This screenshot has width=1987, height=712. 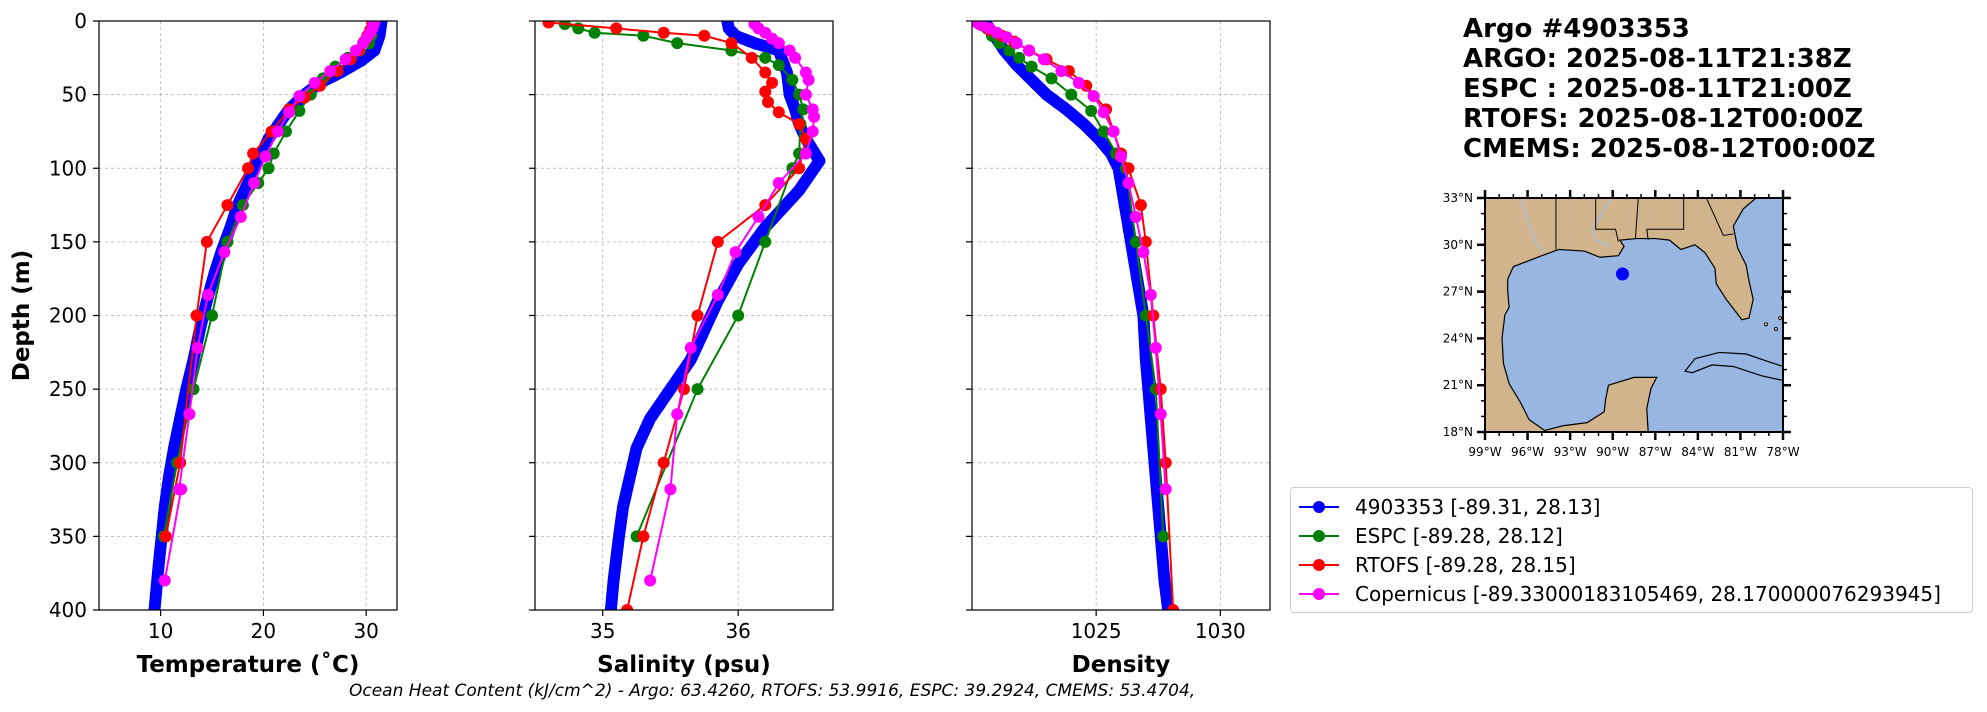 What do you see at coordinates (1570, 452) in the screenshot?
I see `map-lon-label: 93°W` at bounding box center [1570, 452].